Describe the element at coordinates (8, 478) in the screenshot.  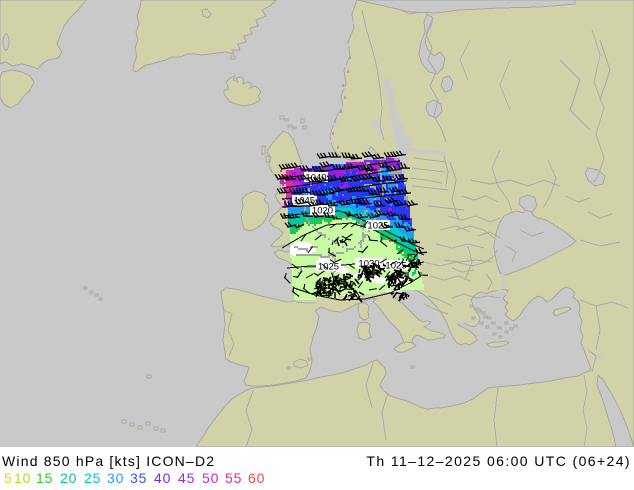
I see `svg-text: 5` at that location.